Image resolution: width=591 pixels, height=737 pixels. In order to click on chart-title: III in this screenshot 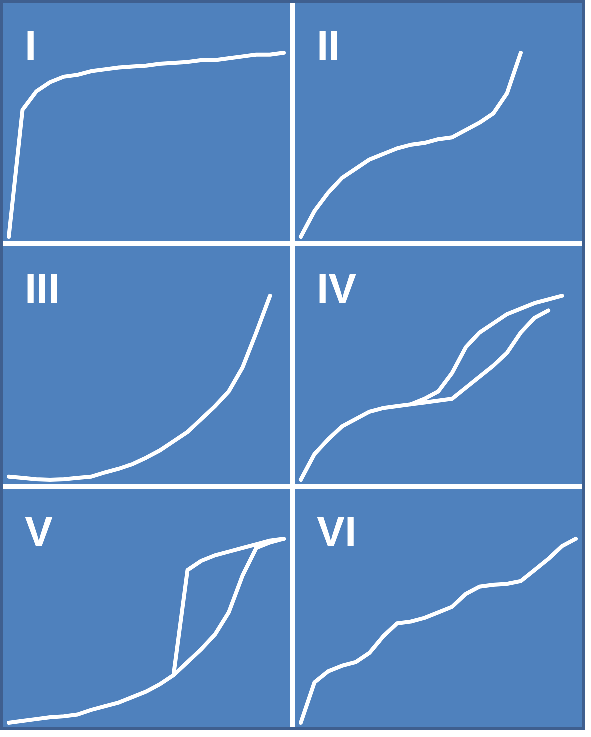, I will do `click(42, 288)`.